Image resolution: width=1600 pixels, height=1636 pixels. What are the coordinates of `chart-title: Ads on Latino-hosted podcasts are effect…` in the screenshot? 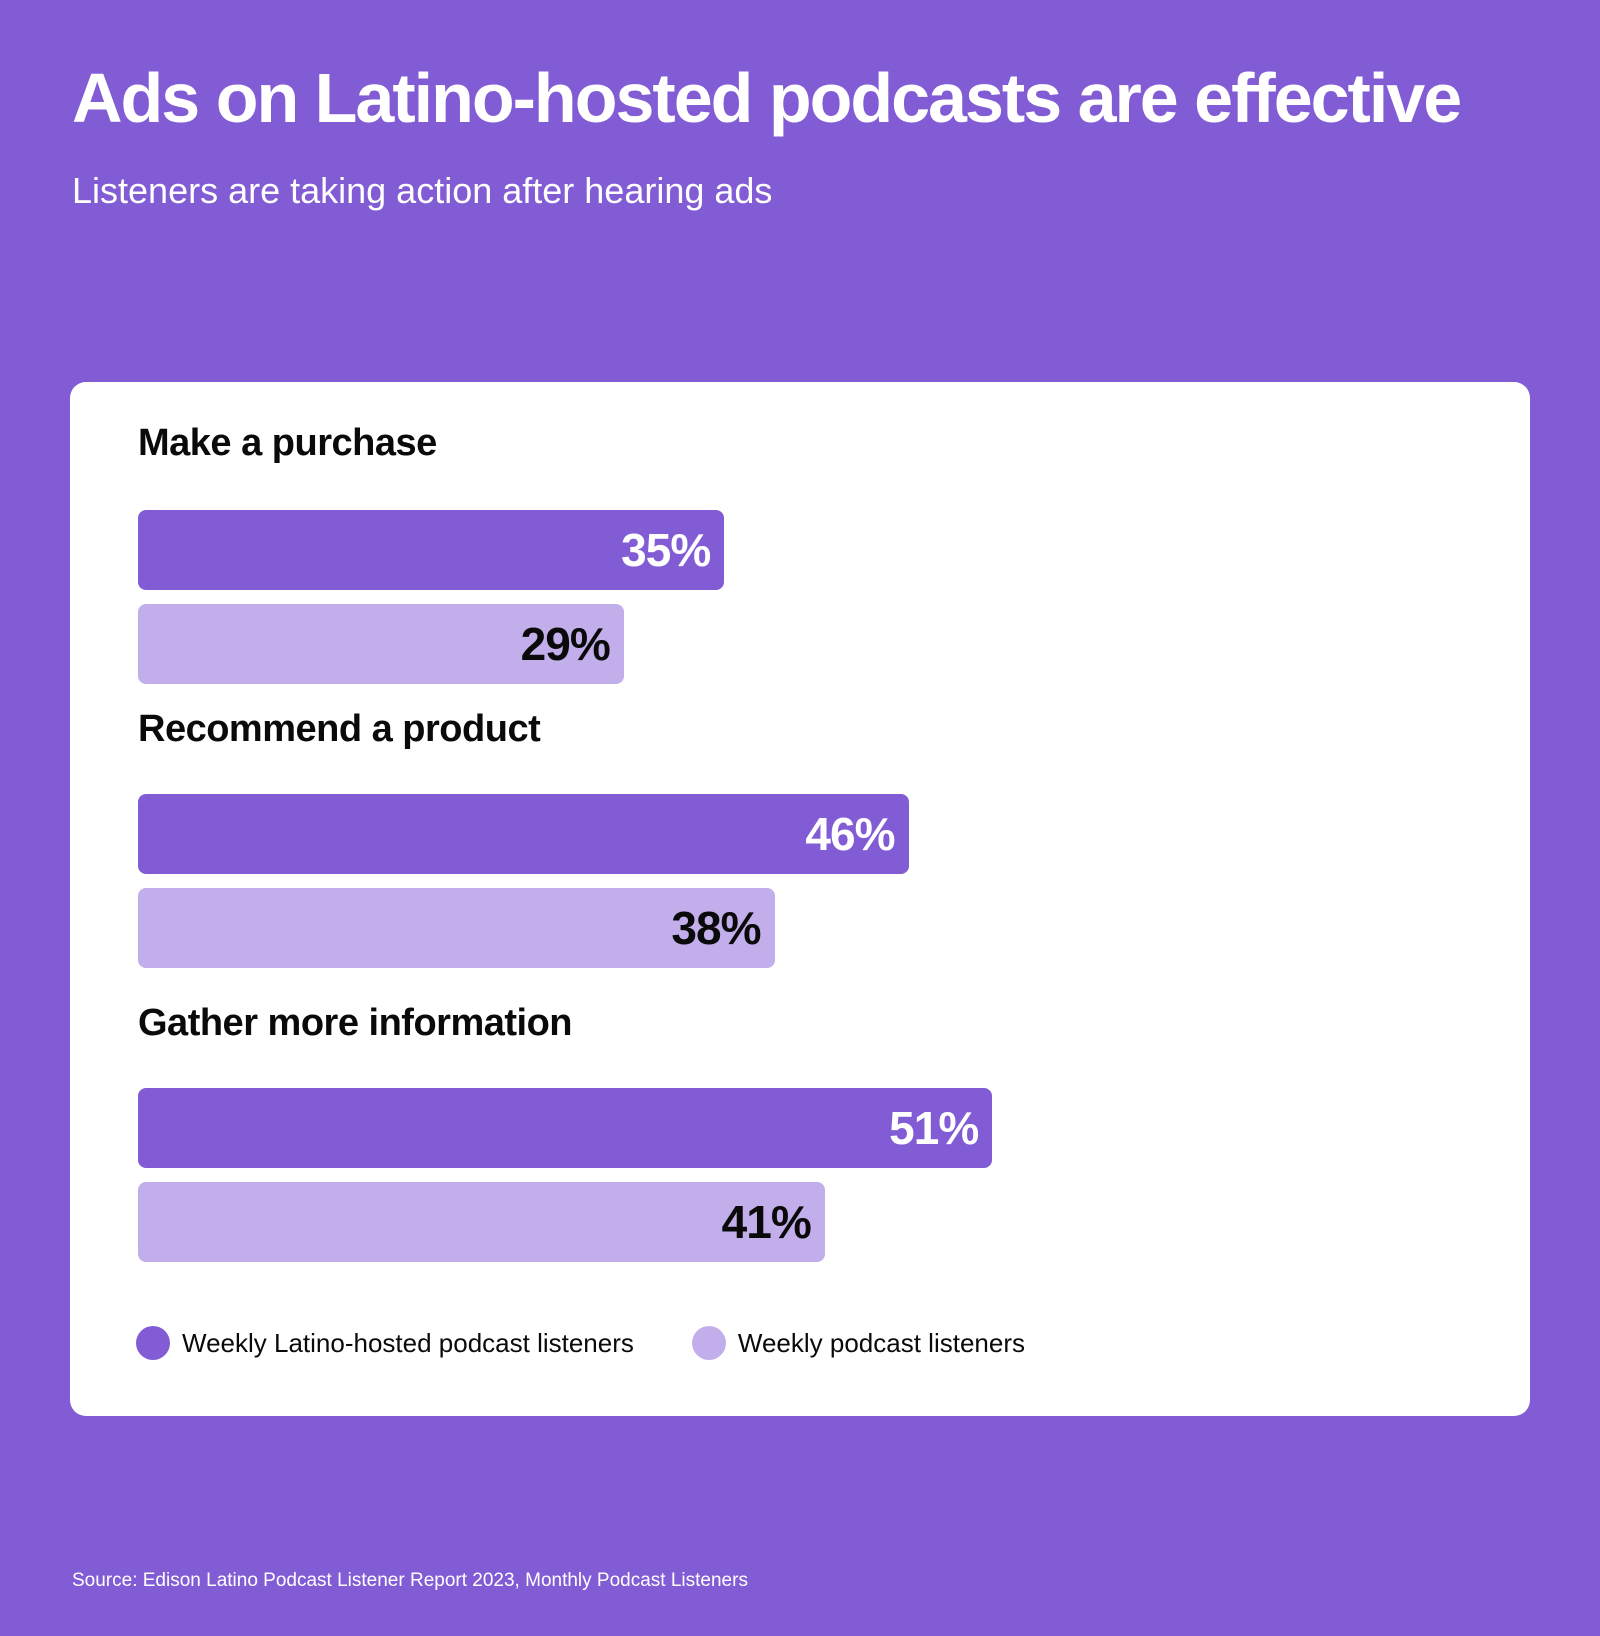 It's located at (767, 98).